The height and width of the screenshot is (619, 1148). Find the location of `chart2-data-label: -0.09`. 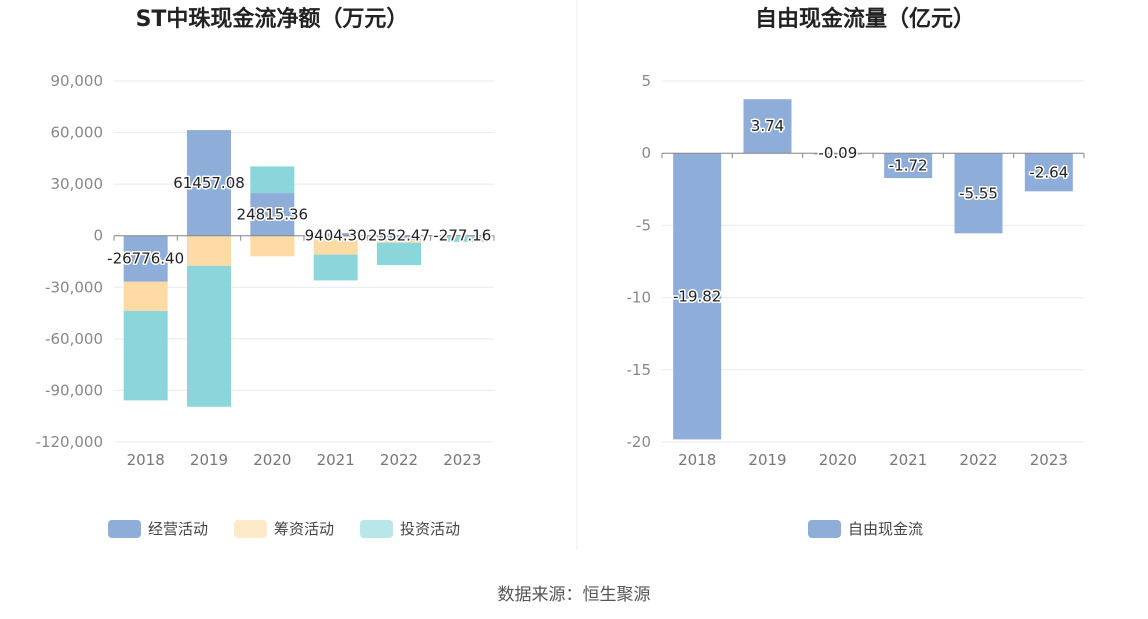

chart2-data-label: -0.09 is located at coordinates (837, 153).